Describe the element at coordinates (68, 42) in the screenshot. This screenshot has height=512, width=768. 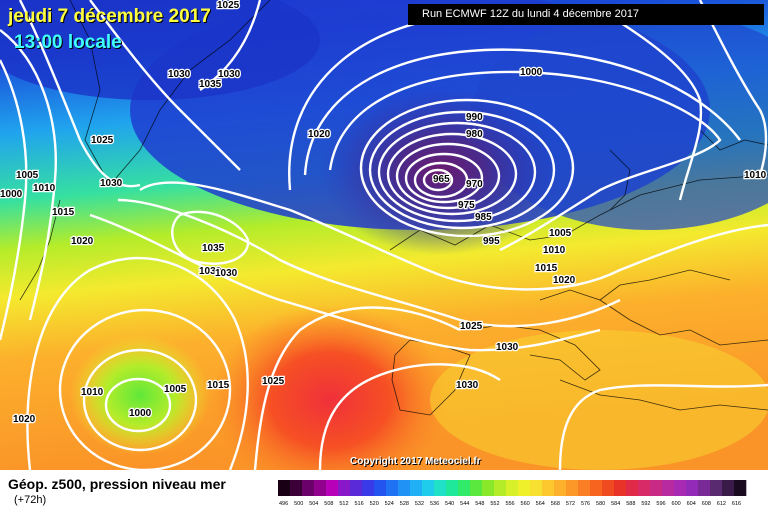
I see `forecast-local-time: 13:00 locale` at that location.